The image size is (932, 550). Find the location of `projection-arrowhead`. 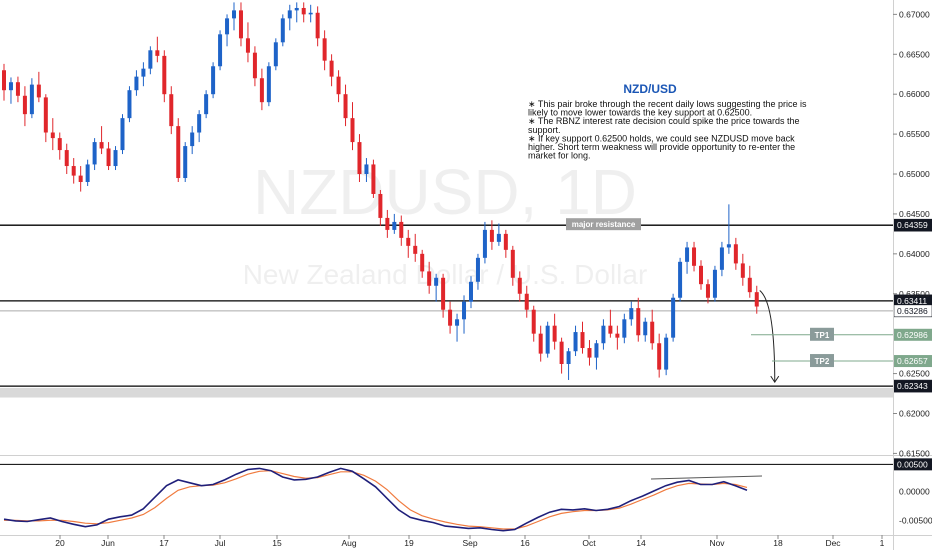

projection-arrowhead is located at coordinates (775, 379).